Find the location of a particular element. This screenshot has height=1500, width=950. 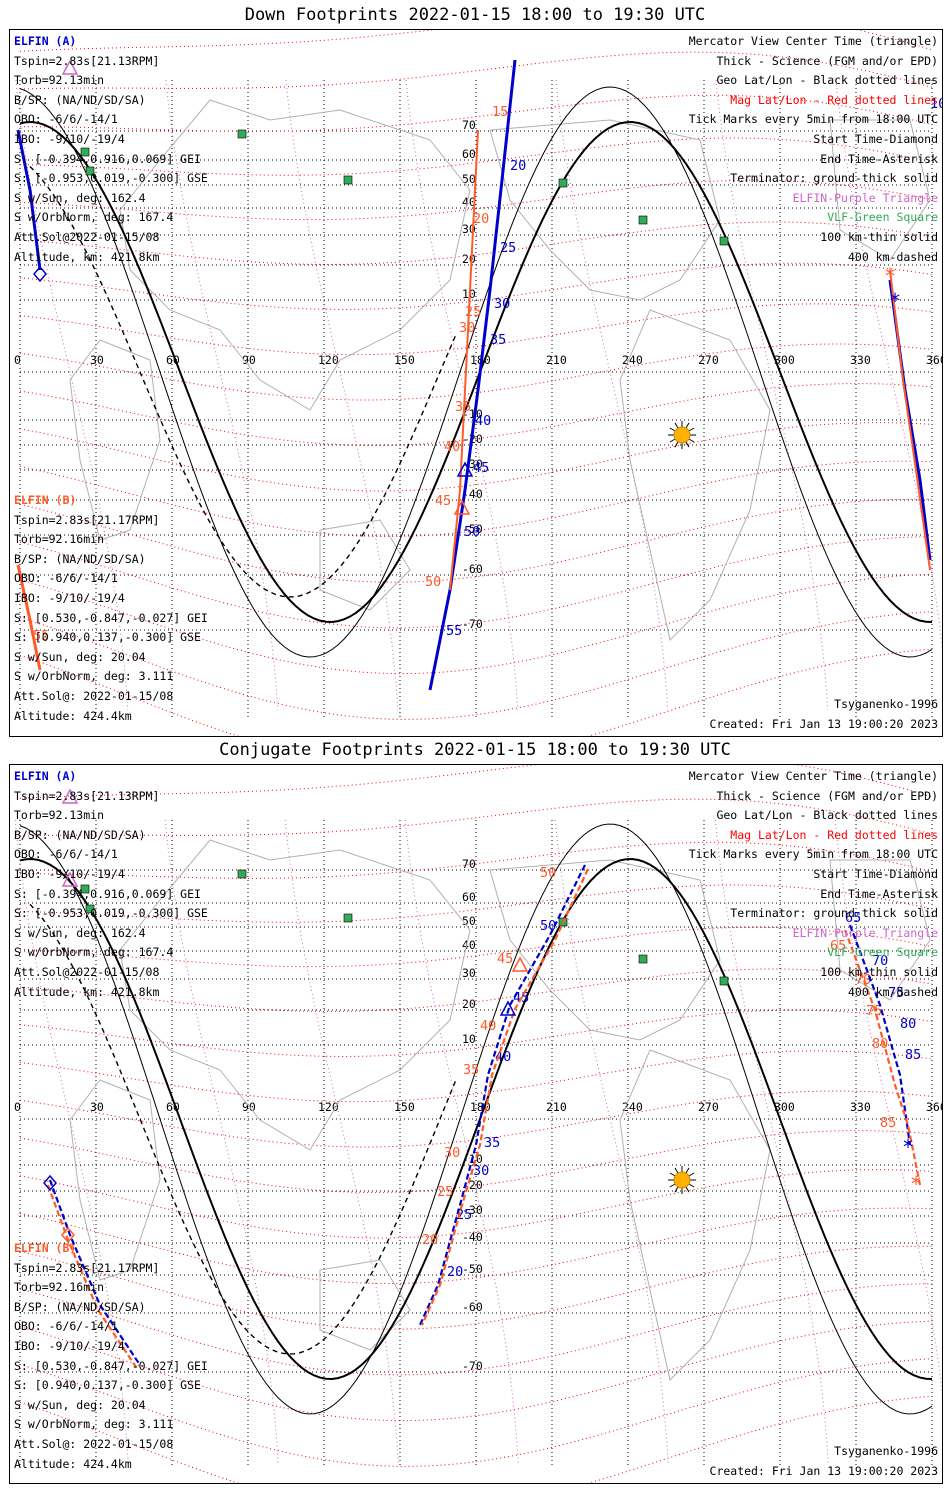

lat-tick-label: -40 is located at coordinates (472, 494).